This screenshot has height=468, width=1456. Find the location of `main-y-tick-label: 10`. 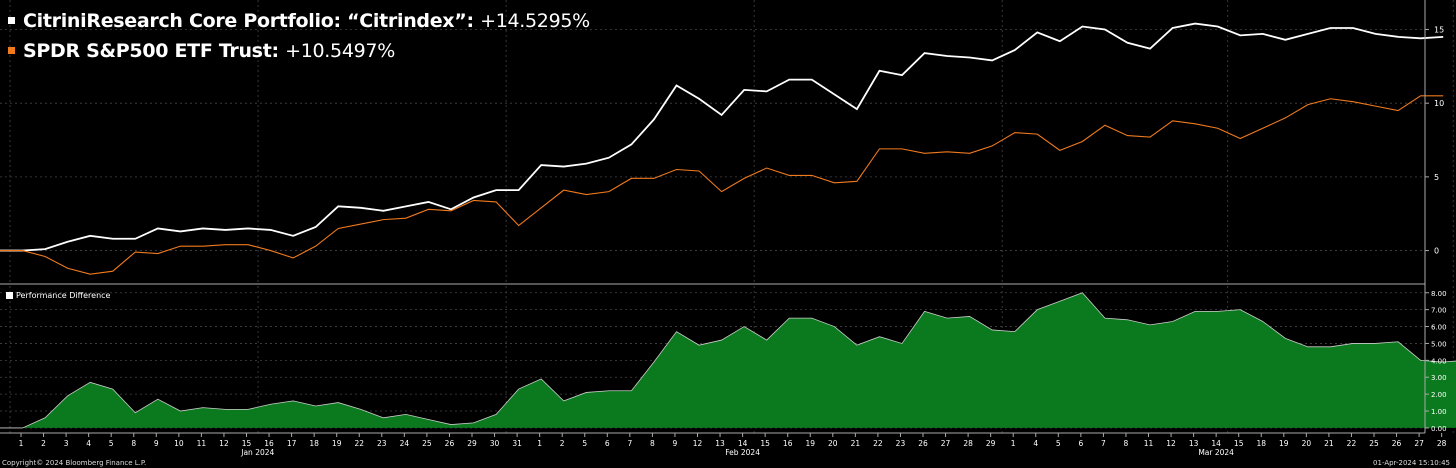

main-y-tick-label: 10 is located at coordinates (1439, 103).